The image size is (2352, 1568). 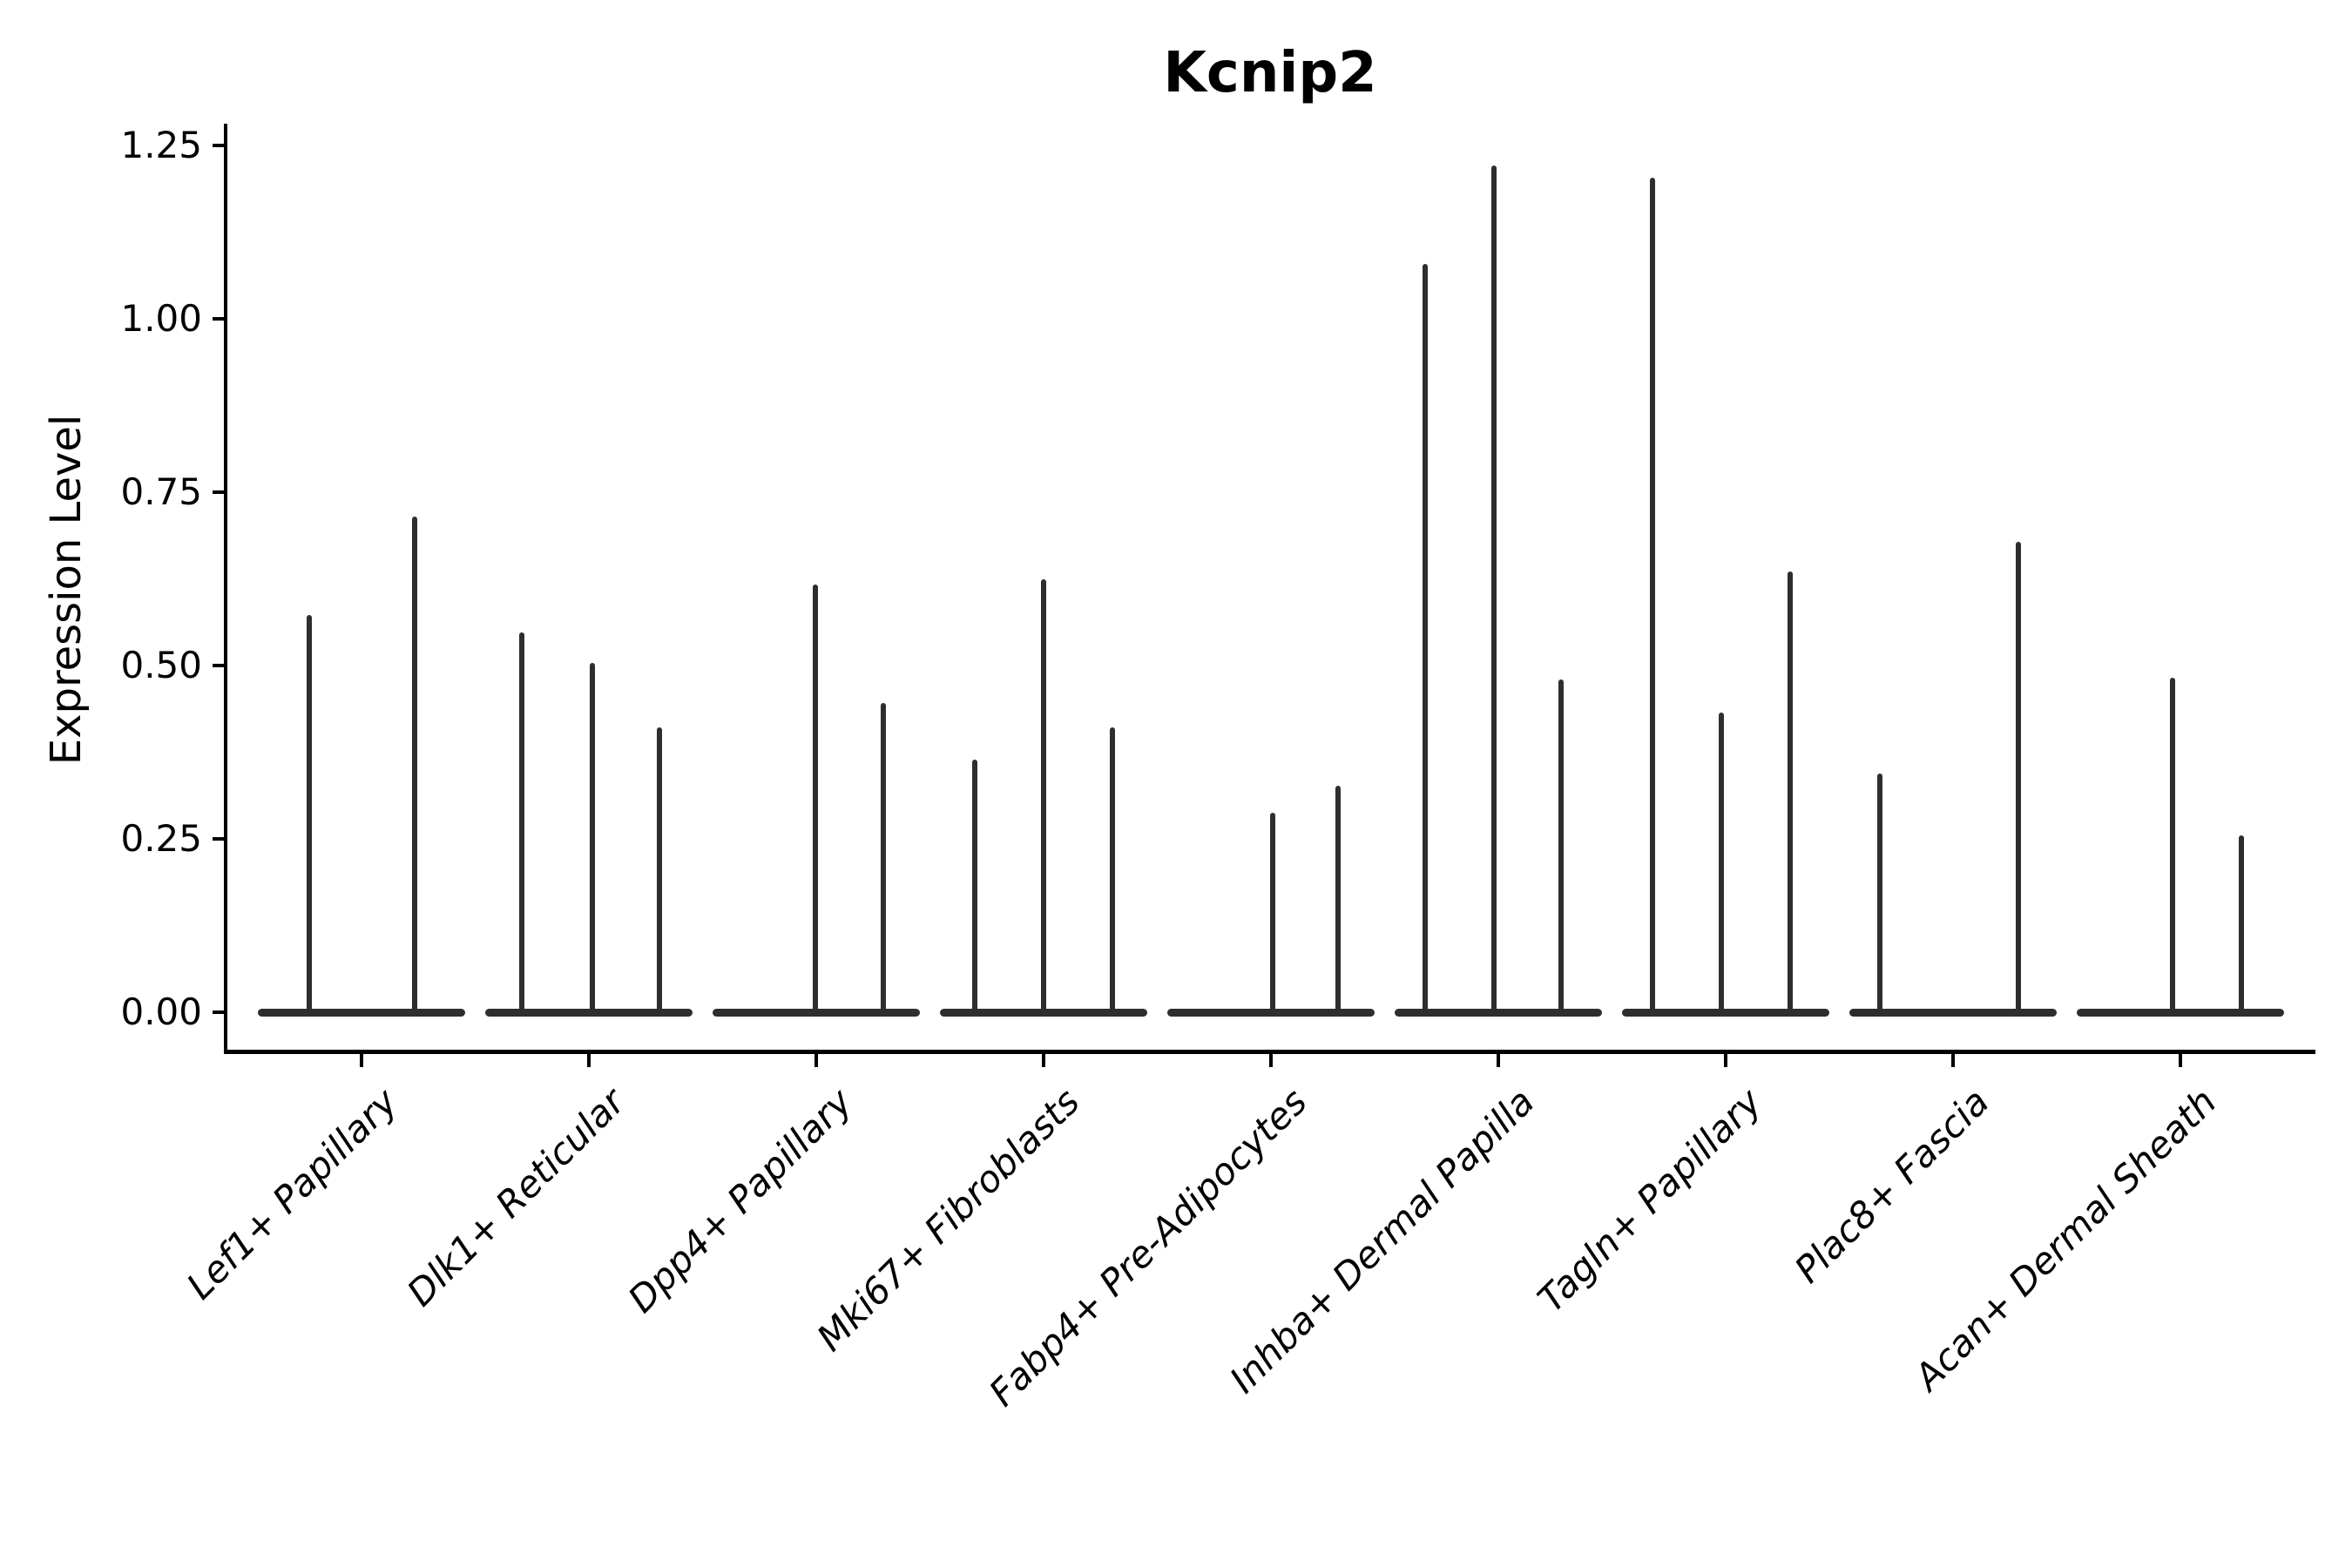 I want to click on x-axis-line, so click(x=1270, y=1052).